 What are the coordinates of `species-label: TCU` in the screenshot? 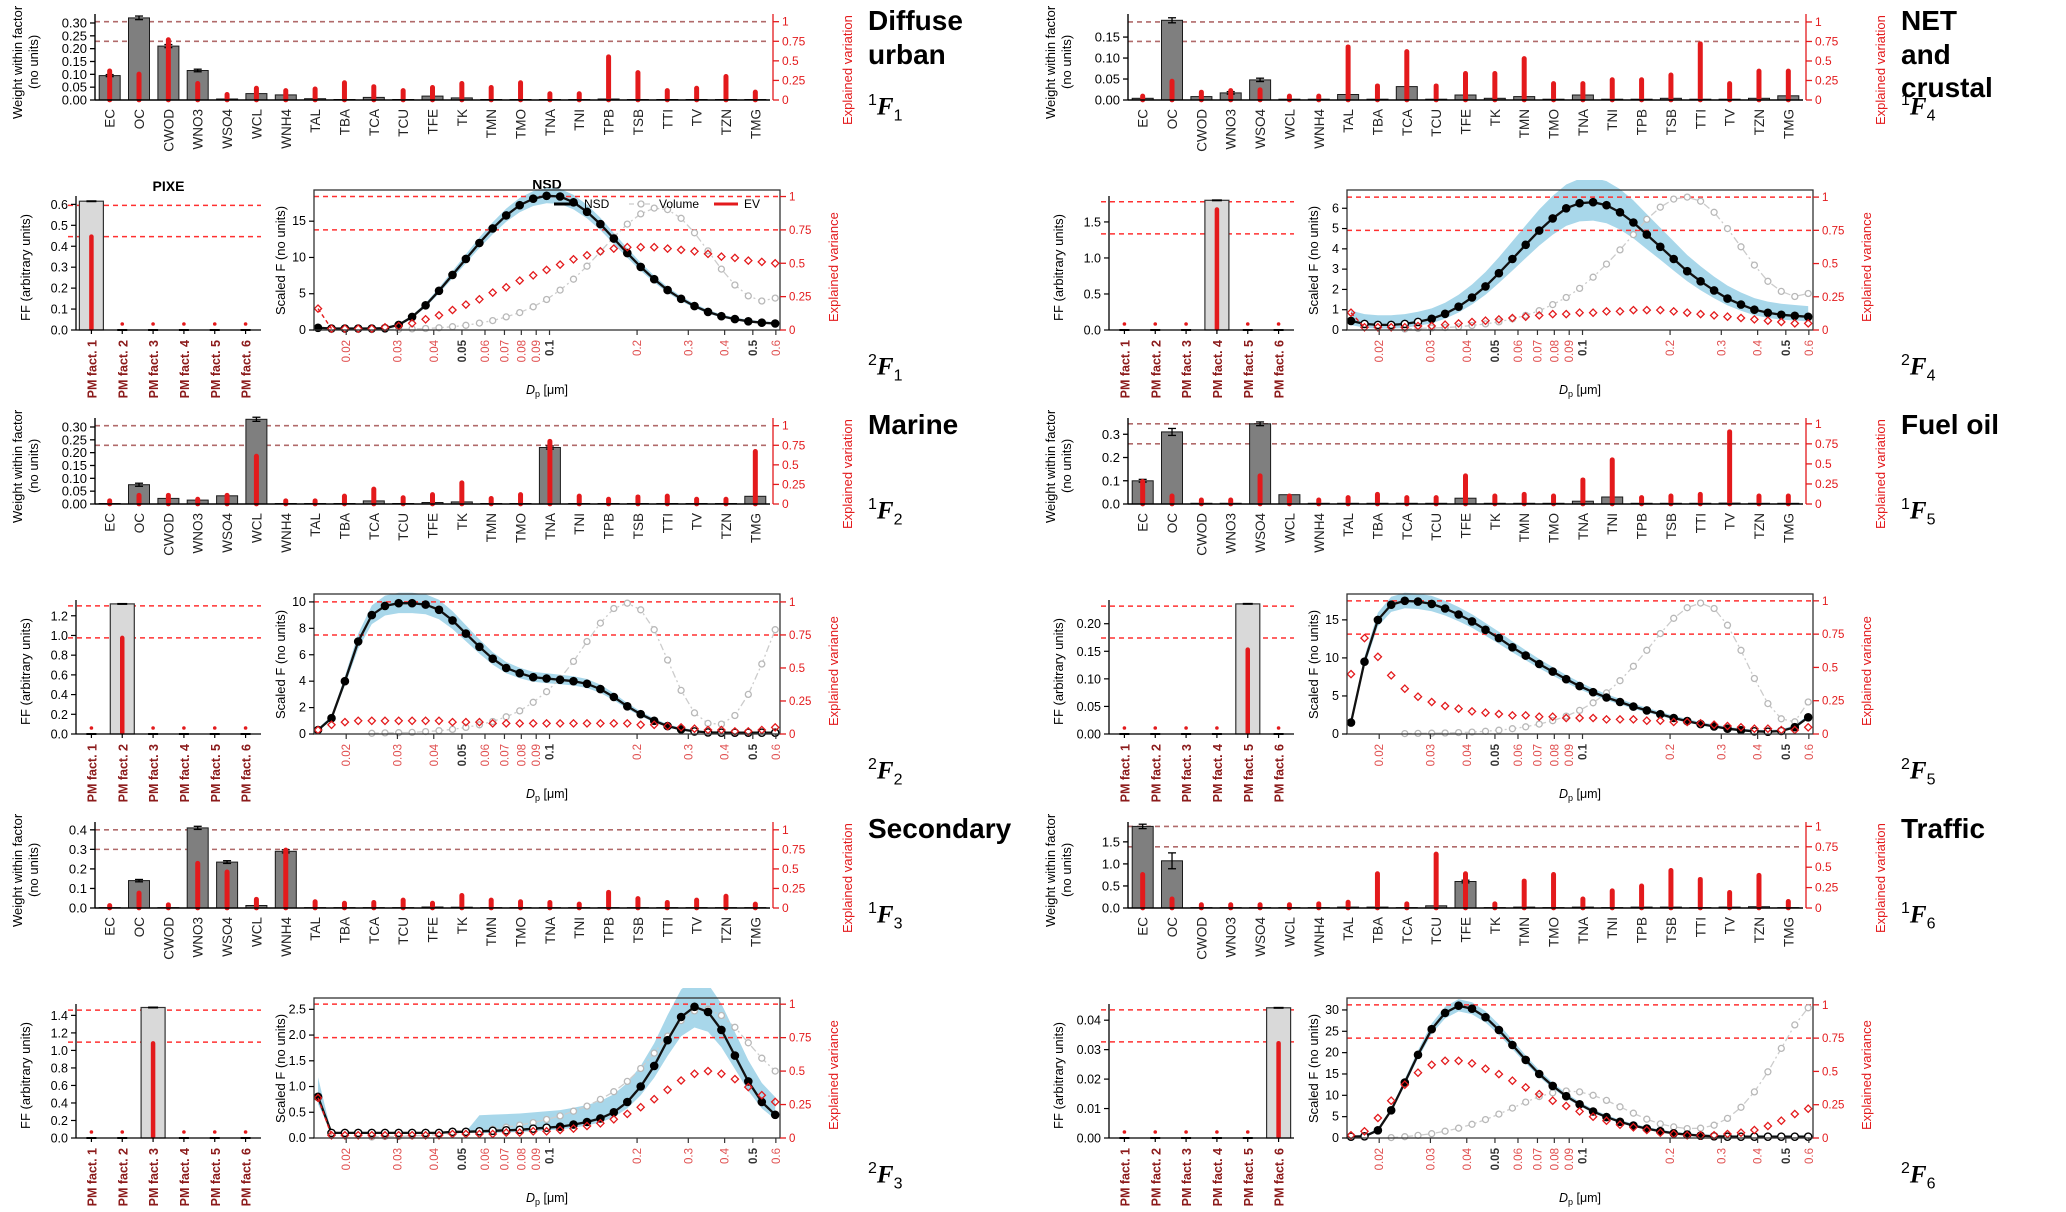 It's located at (1436, 931).